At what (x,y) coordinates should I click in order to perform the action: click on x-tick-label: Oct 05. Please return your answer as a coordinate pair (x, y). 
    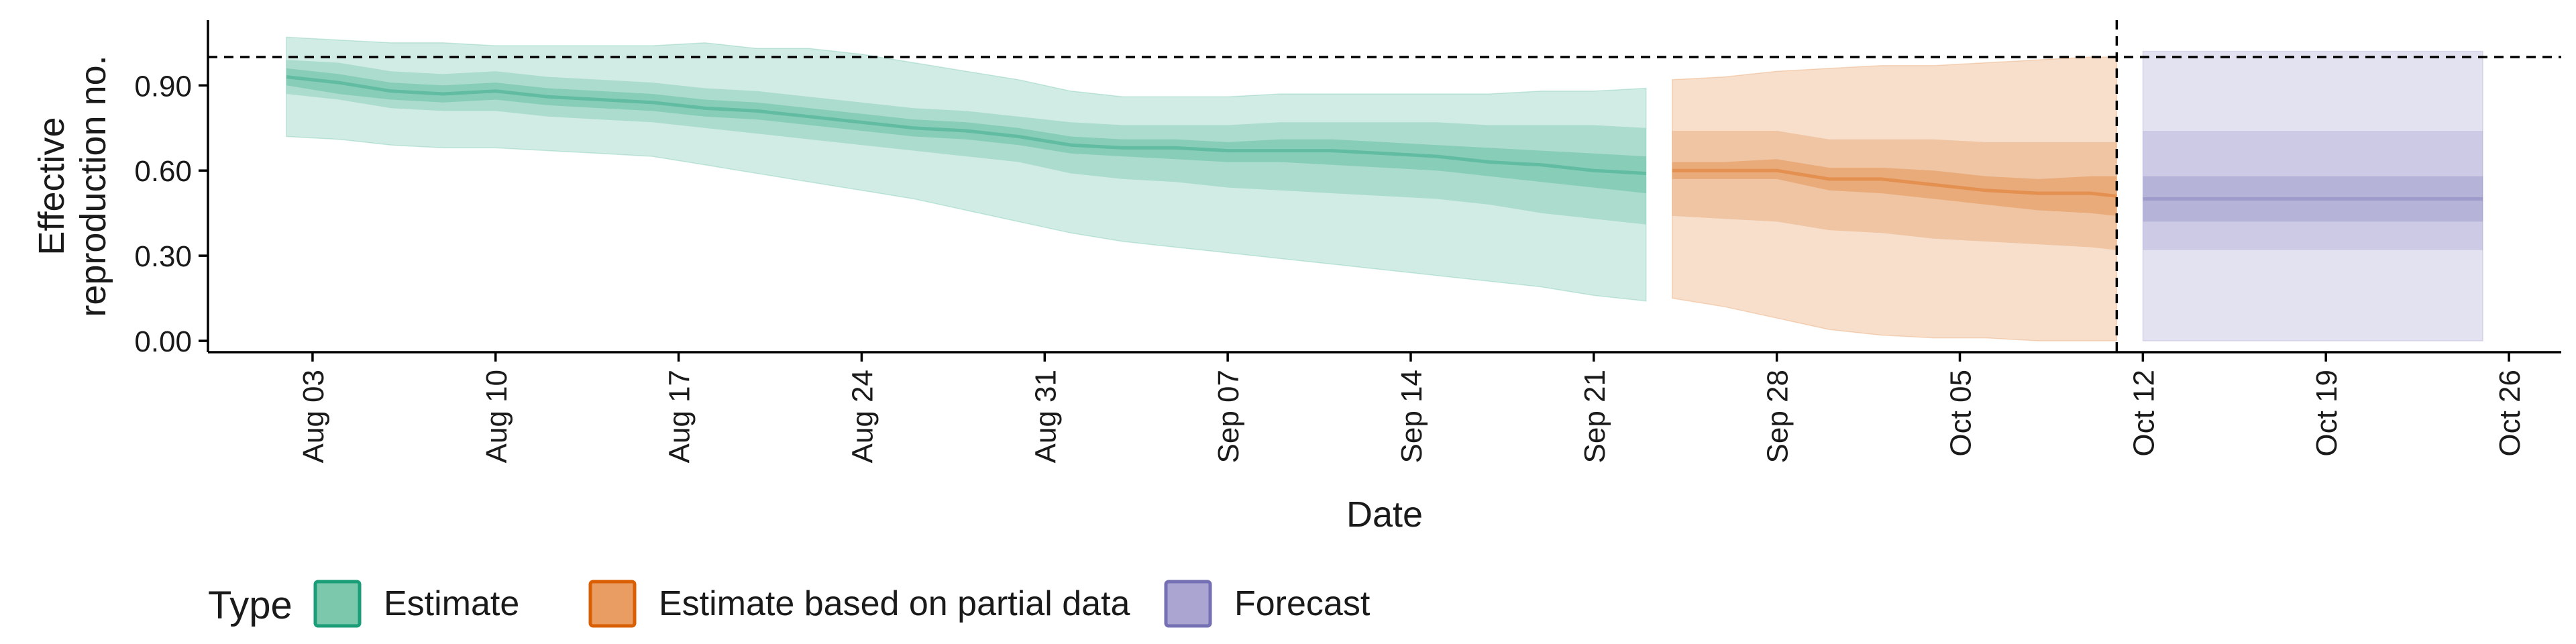
    Looking at the image, I should click on (1961, 413).